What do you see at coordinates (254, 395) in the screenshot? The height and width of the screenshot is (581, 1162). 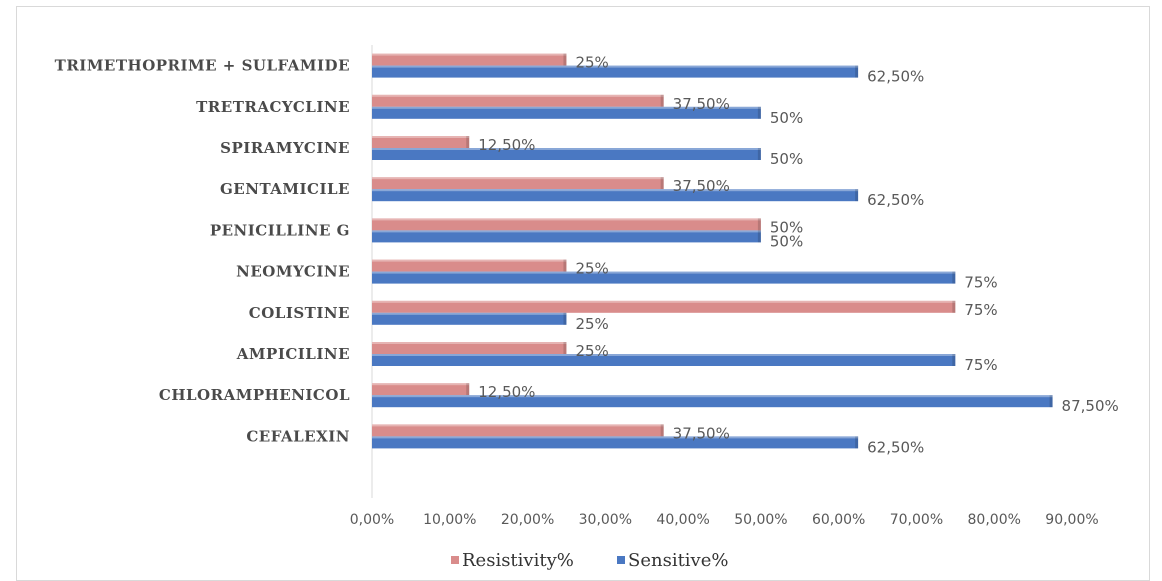 I see `category-label: CHLORAMPHENICOL` at bounding box center [254, 395].